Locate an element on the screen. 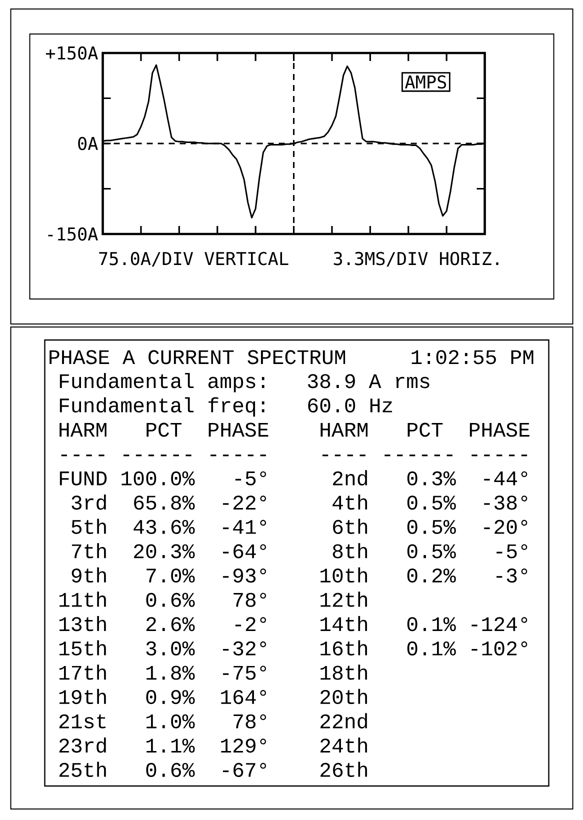 The image size is (583, 820). text: 13th 2.6% -2° 14th 0.1% -124° is located at coordinates (294, 624).